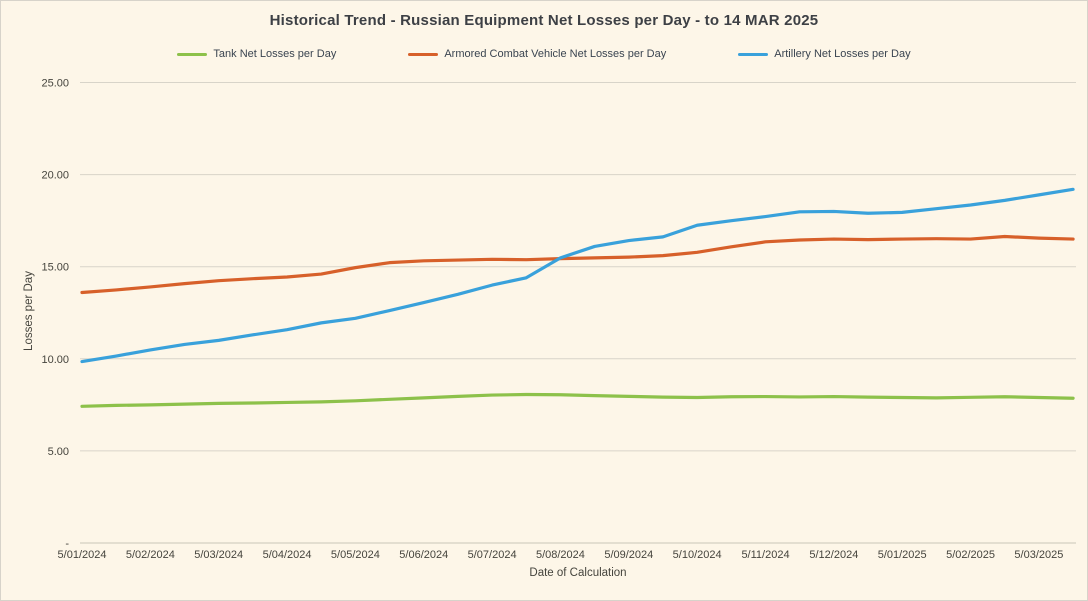 The height and width of the screenshot is (601, 1088). What do you see at coordinates (192, 54) in the screenshot?
I see `tank-line-swatch-icon` at bounding box center [192, 54].